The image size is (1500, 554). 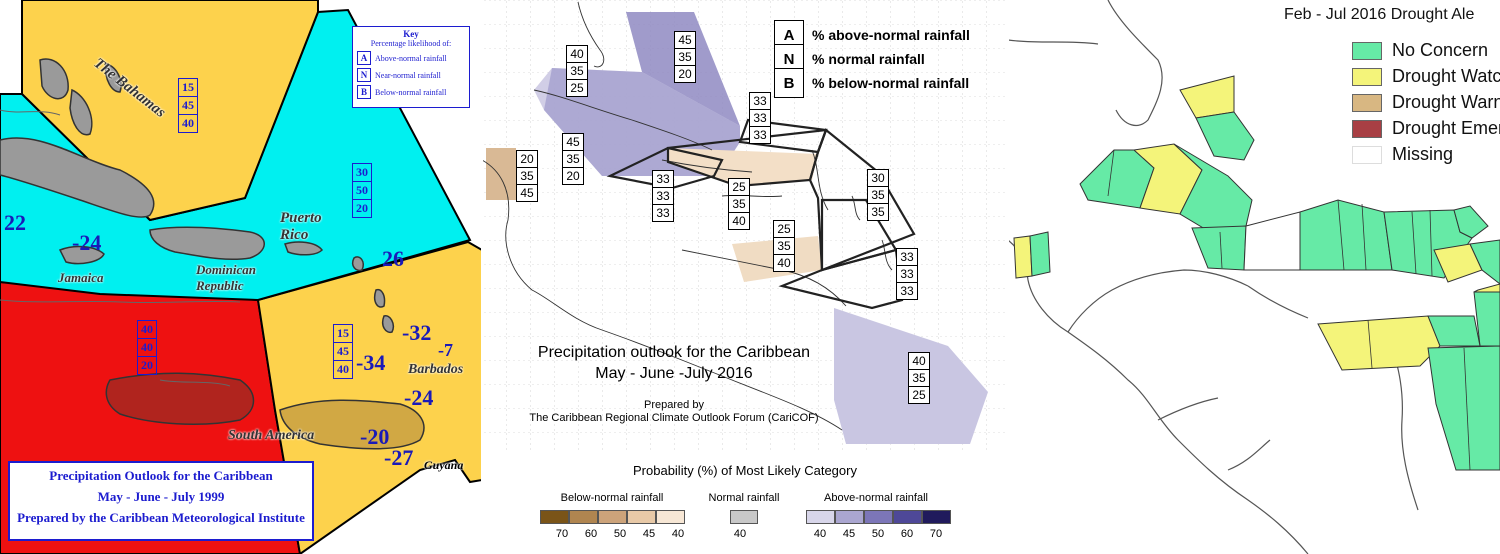 What do you see at coordinates (577, 71) in the screenshot?
I see `prob-box-bahamas-west: 40 35 25` at bounding box center [577, 71].